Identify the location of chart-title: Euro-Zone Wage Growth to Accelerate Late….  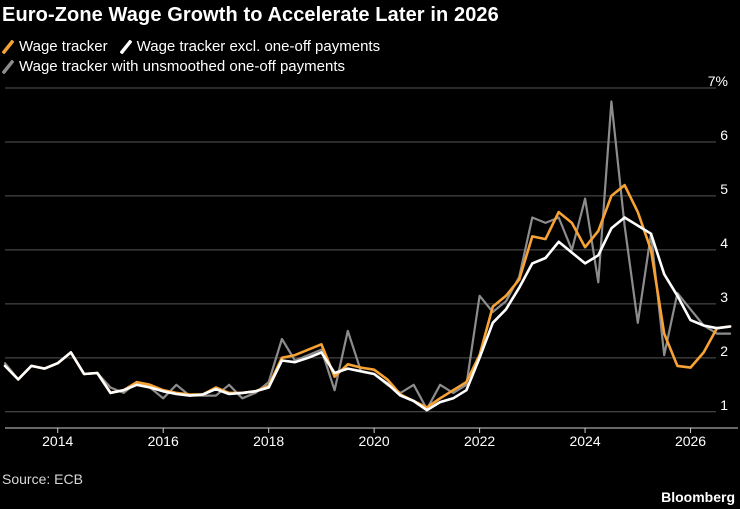
(250, 15).